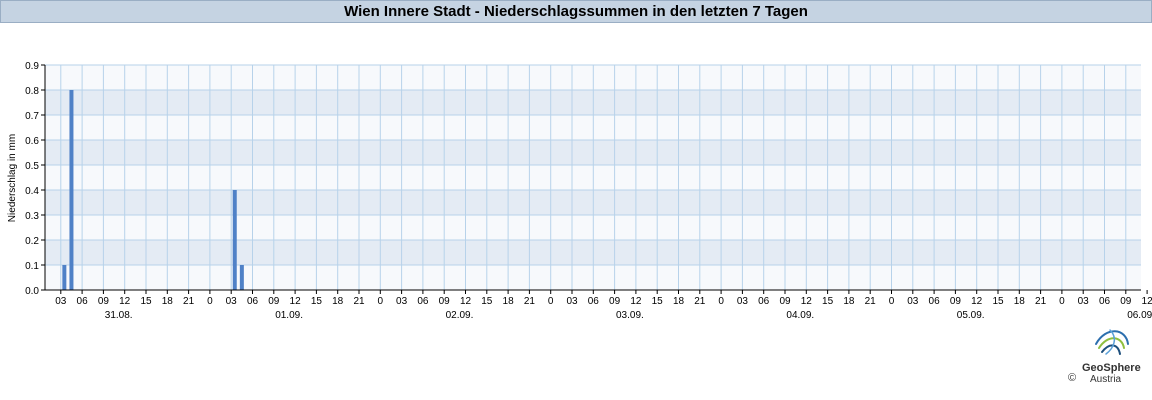 This screenshot has width=1152, height=400. What do you see at coordinates (32, 141) in the screenshot?
I see `y-tick-label: 0.6` at bounding box center [32, 141].